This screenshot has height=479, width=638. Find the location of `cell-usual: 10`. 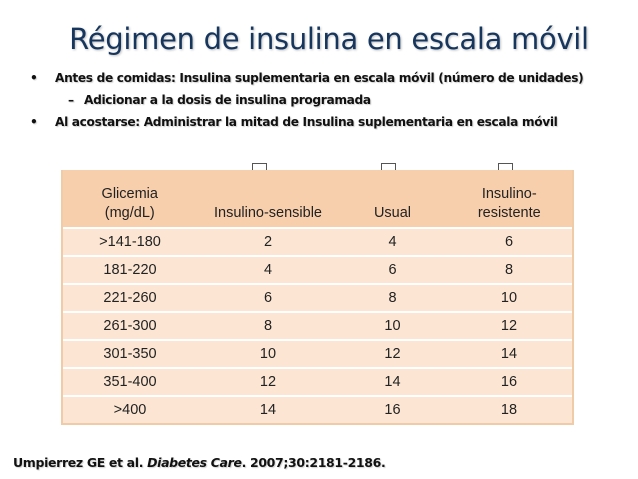

cell-usual: 10 is located at coordinates (392, 325).